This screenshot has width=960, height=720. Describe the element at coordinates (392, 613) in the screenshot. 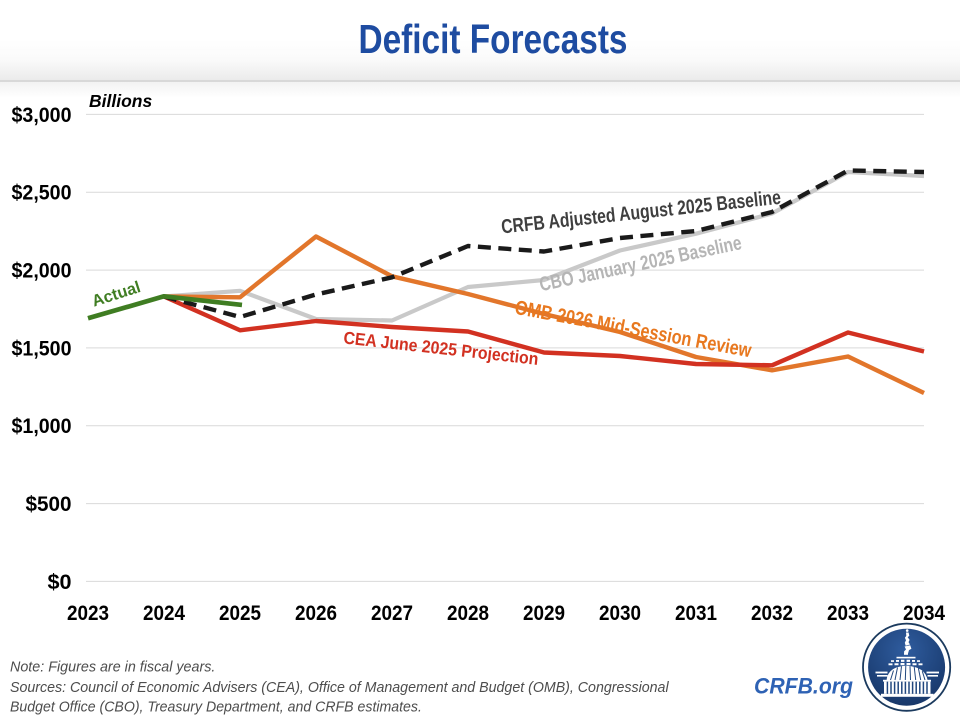

I see `svg-text: 2027` at that location.